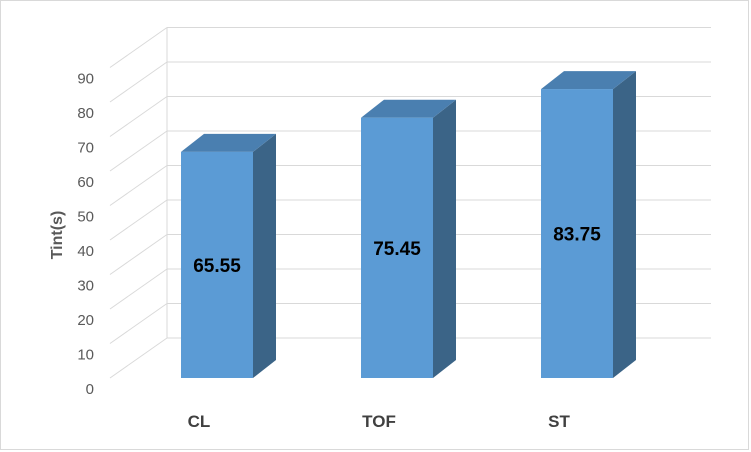 The image size is (751, 452). Describe the element at coordinates (199, 421) in the screenshot. I see `category-label: CL` at that location.